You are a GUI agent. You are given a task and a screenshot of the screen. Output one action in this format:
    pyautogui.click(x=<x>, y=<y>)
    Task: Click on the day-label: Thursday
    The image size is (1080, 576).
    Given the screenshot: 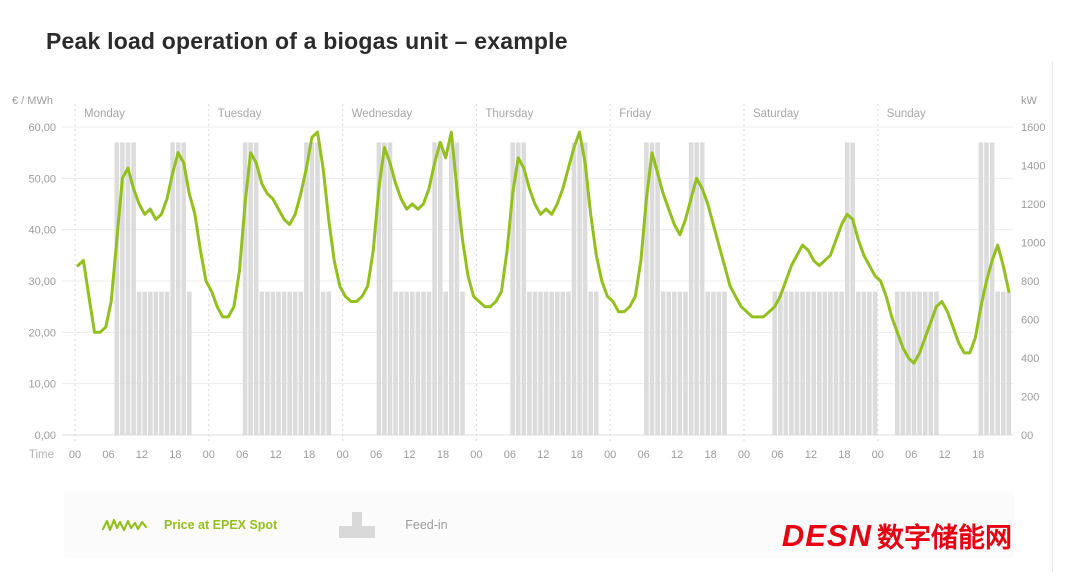 What is the action you would take?
    pyautogui.click(x=509, y=114)
    